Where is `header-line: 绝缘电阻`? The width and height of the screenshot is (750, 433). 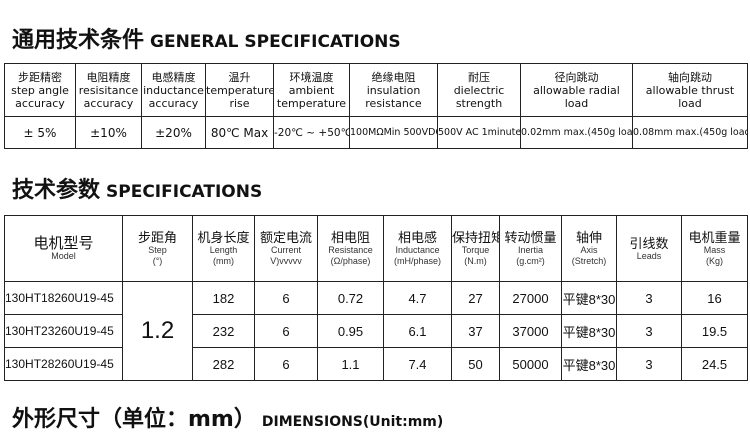
header-line: 绝缘电阻 is located at coordinates (393, 77).